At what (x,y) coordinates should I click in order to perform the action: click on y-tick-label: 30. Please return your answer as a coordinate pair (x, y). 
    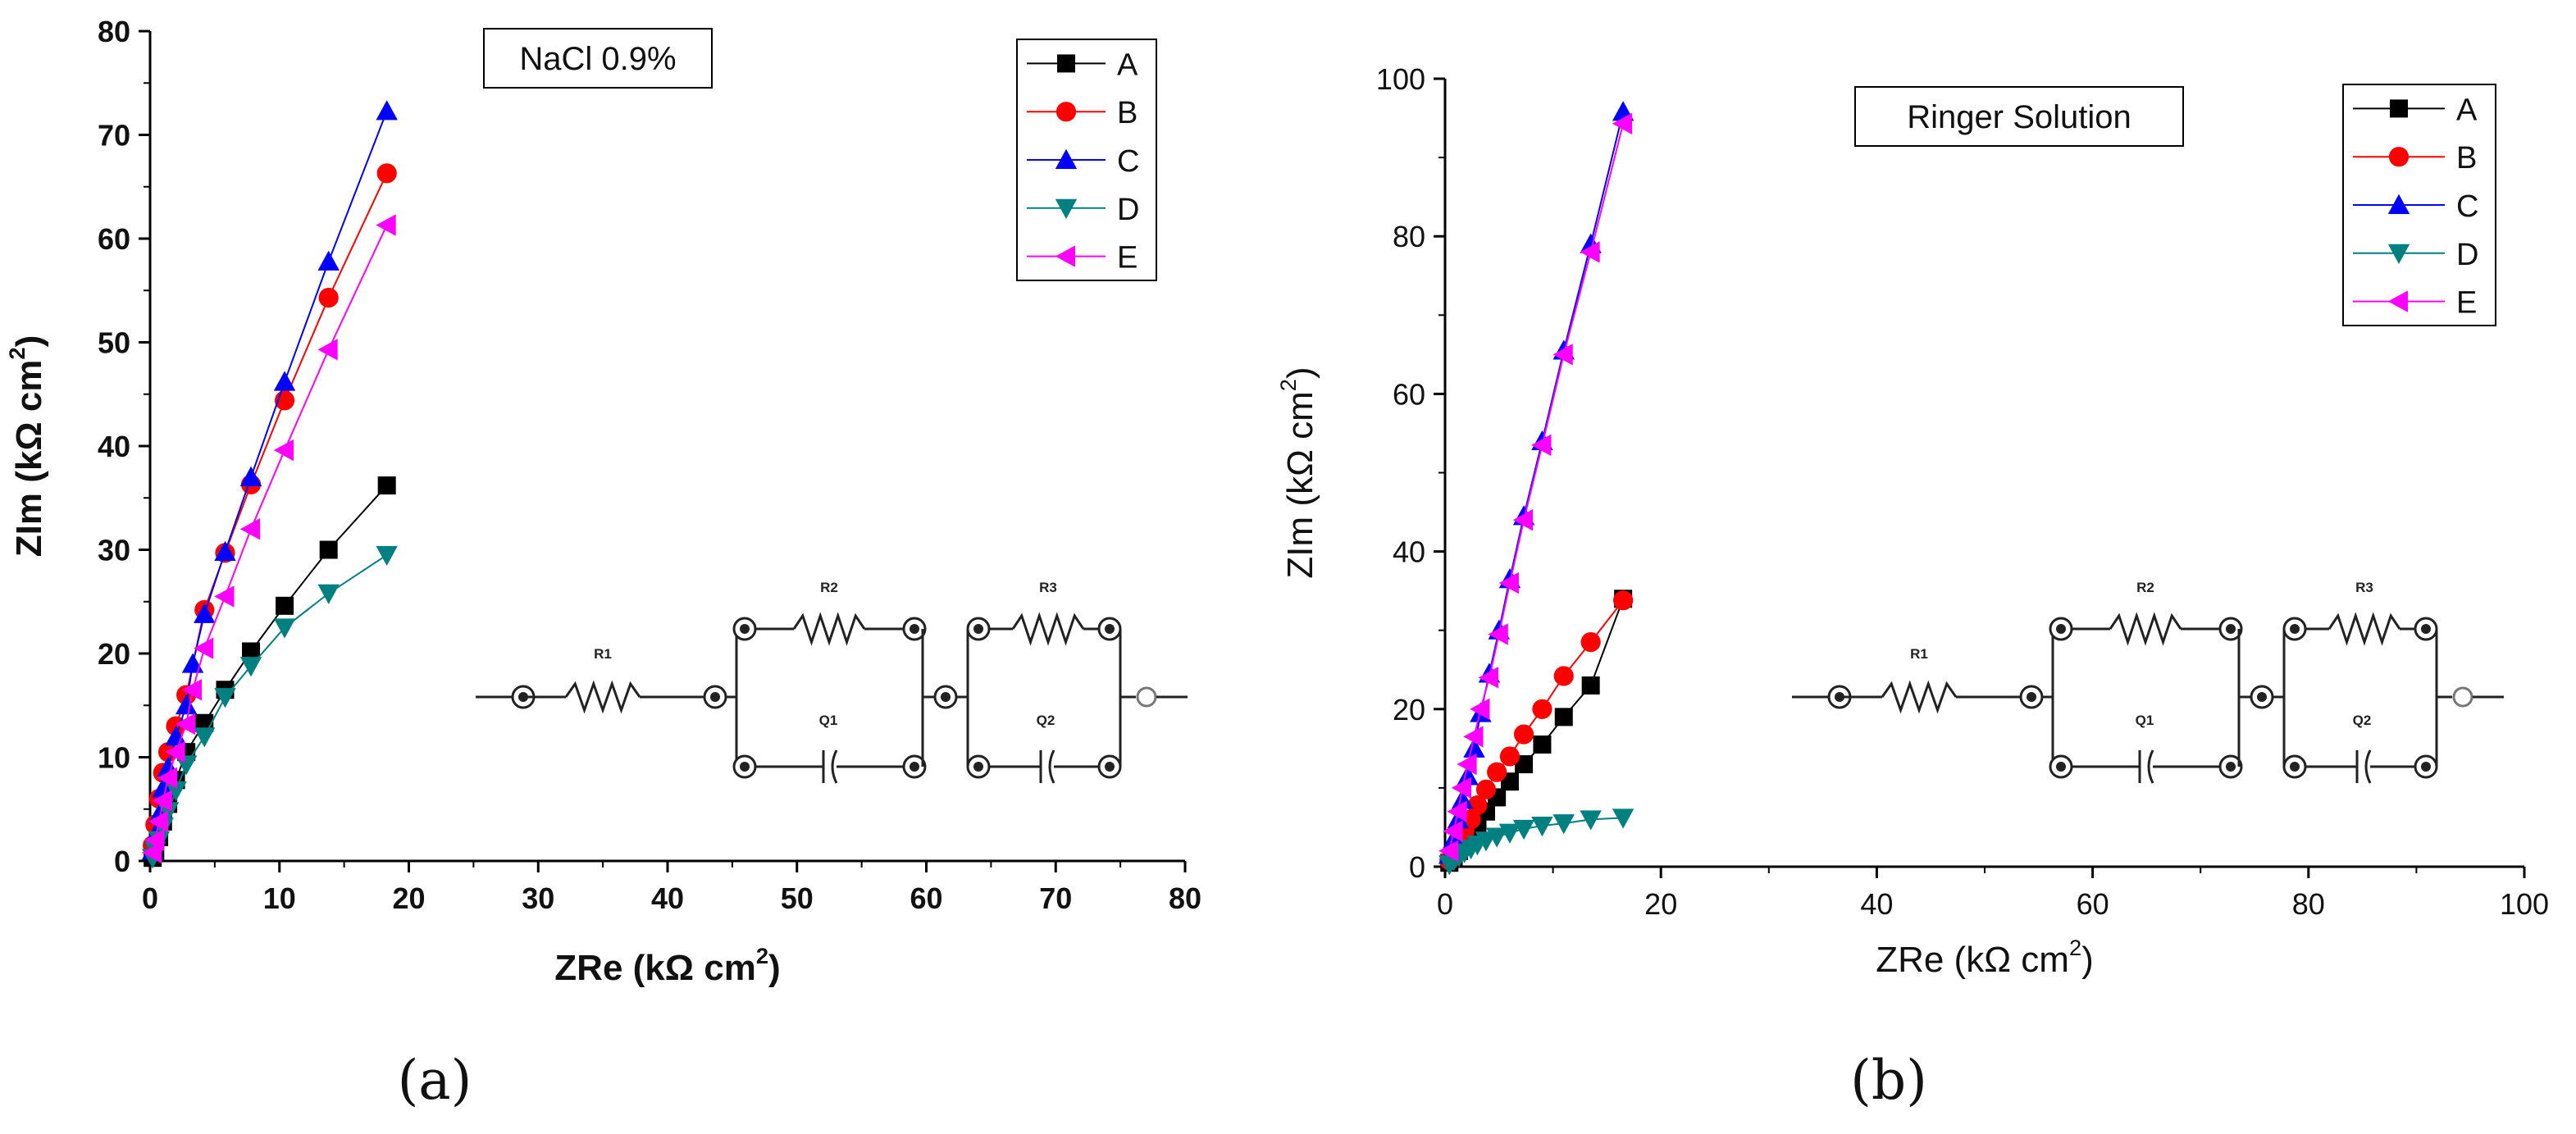
    Looking at the image, I should click on (114, 550).